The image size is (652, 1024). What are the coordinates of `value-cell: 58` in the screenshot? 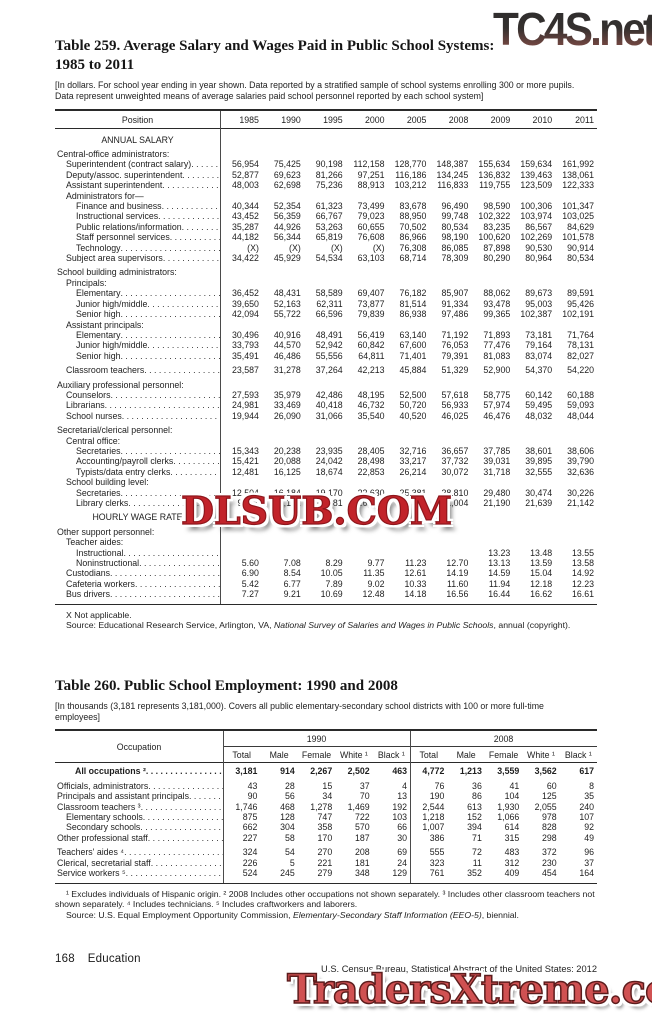 It's located at (290, 837).